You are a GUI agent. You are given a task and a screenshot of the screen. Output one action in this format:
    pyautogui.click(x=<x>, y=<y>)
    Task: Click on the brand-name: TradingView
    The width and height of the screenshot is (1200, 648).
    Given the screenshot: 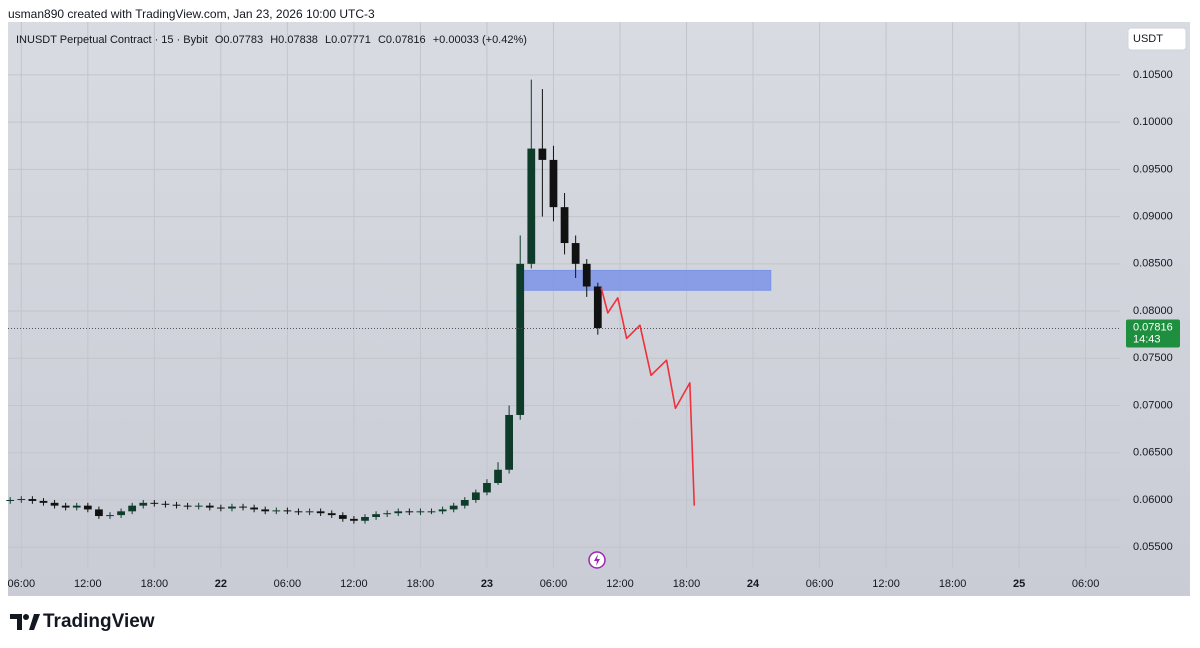 What is the action you would take?
    pyautogui.click(x=99, y=621)
    